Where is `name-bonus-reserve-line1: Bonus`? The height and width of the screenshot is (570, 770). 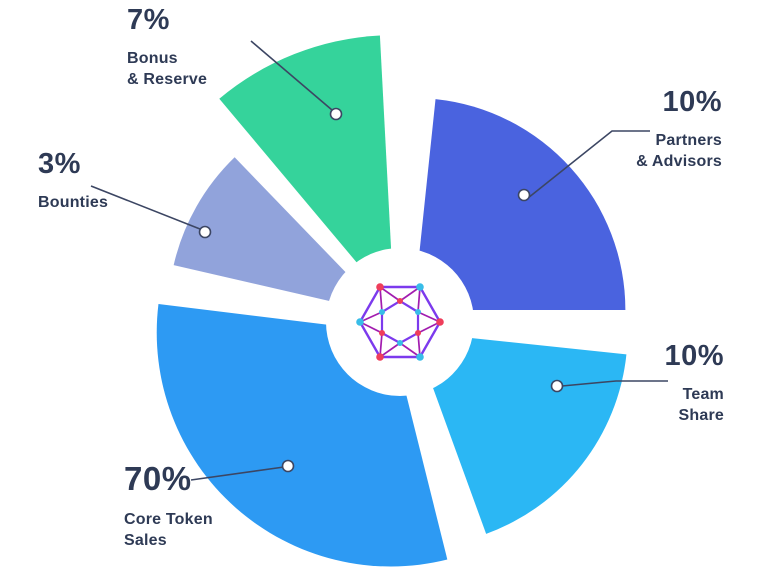 name-bonus-reserve-line1: Bonus is located at coordinates (152, 58).